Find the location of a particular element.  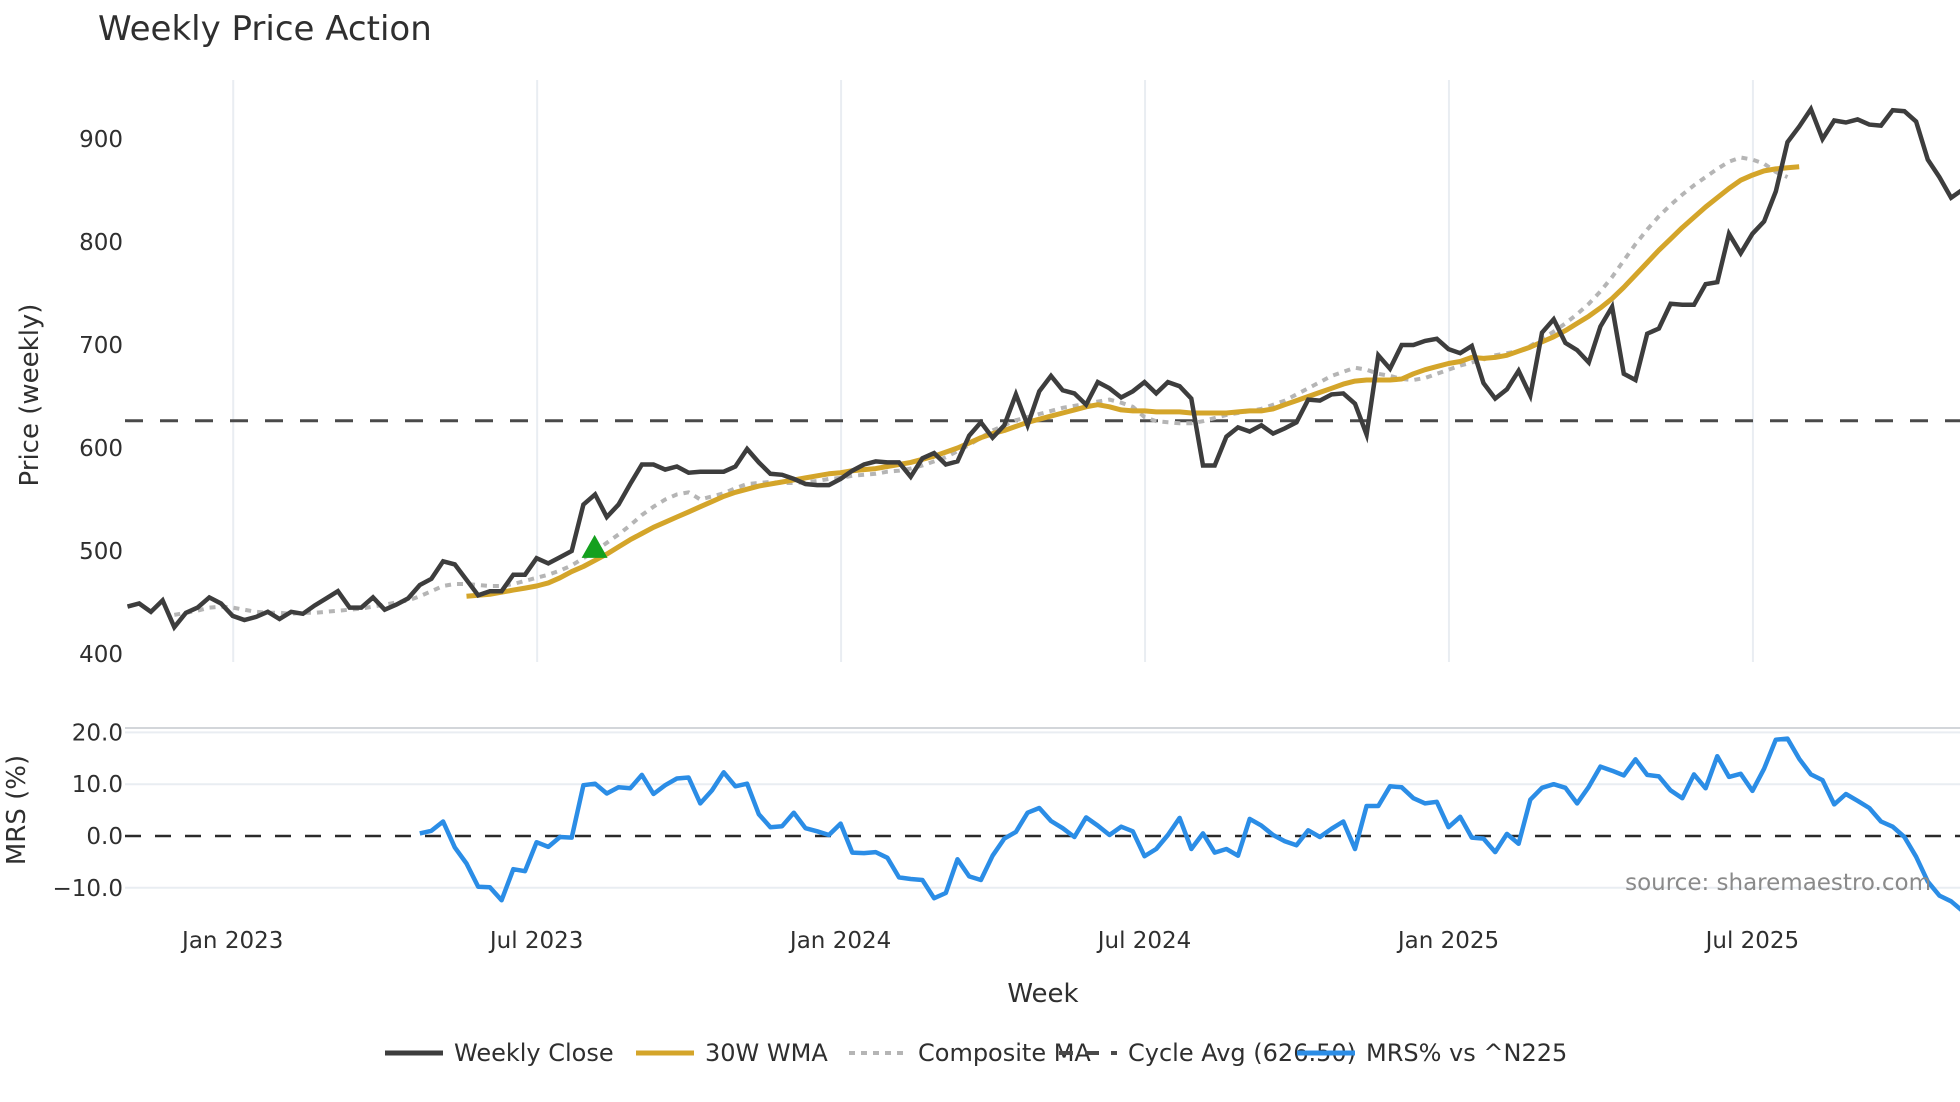

price-y-ticks: 400 500 600 700 800 900 is located at coordinates (101, 397).